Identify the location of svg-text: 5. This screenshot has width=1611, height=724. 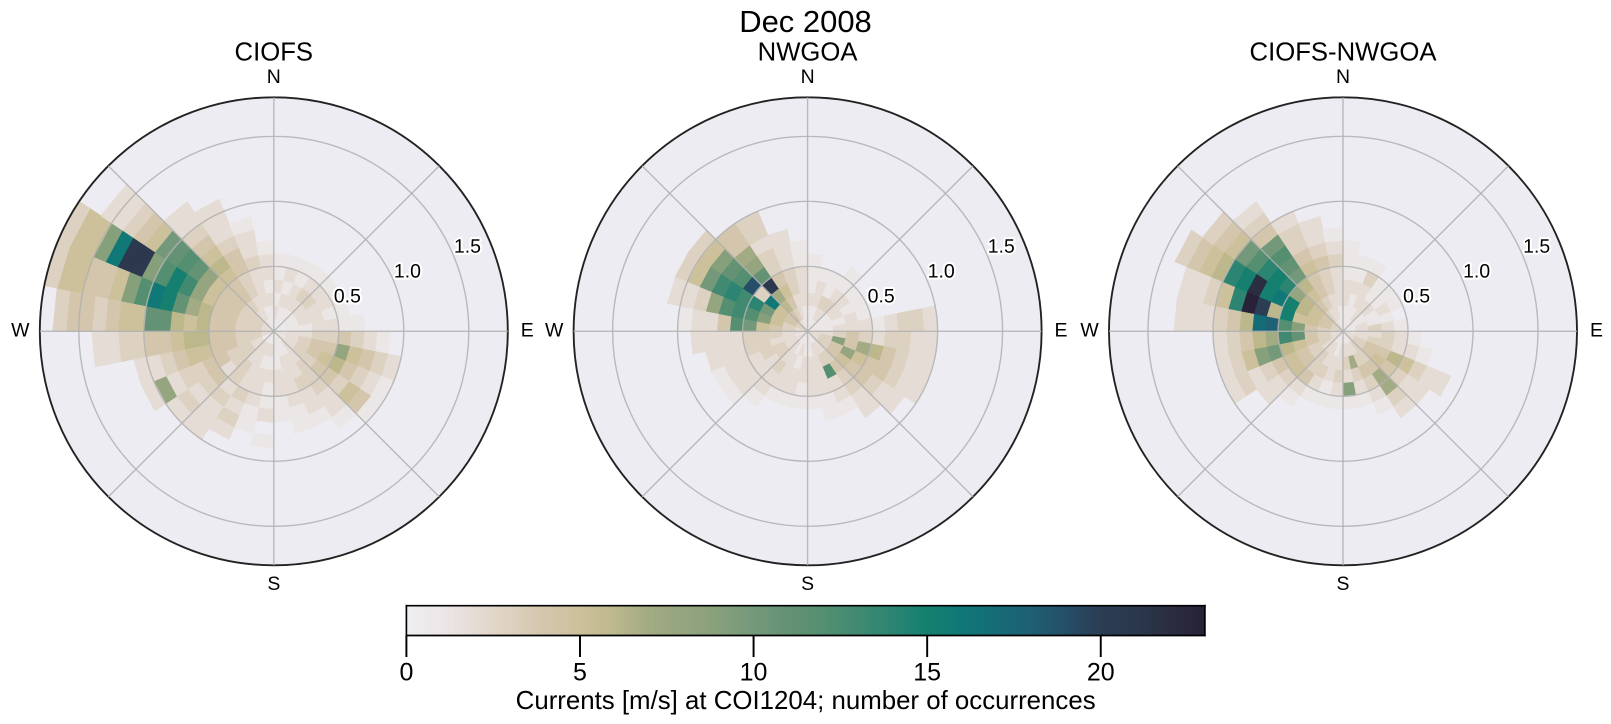
(580, 673).